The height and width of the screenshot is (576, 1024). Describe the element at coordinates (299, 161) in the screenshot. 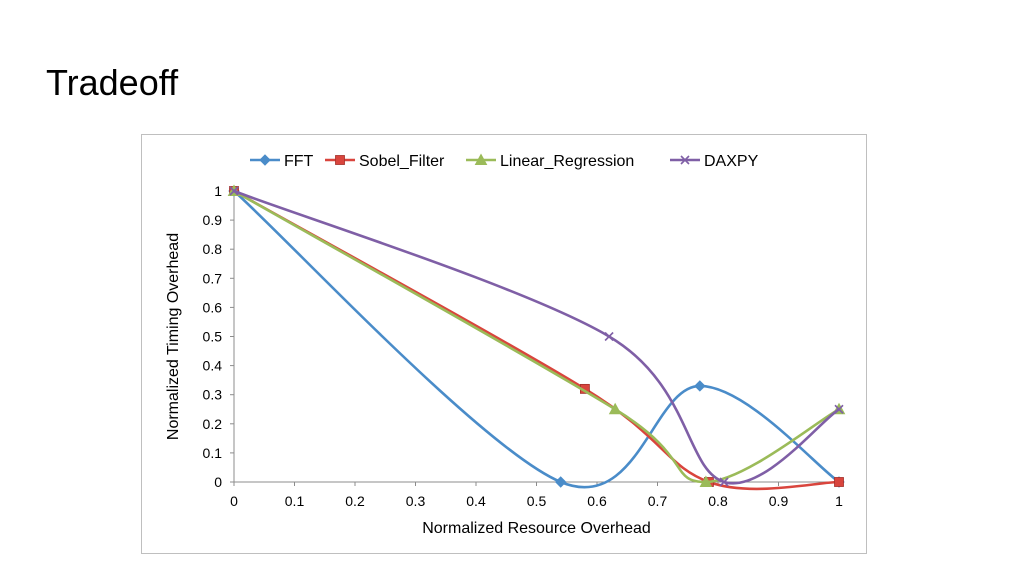

I see `legend-label: FFT` at that location.